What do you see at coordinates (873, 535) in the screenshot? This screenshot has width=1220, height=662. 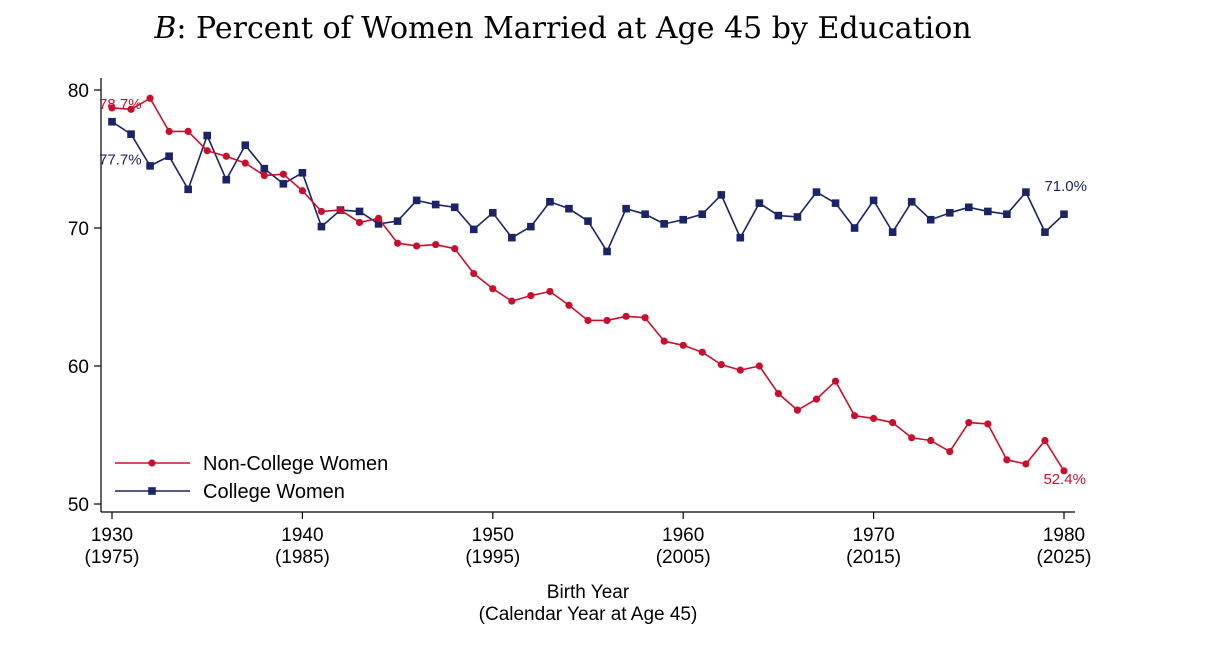 I see `x-tick-label: 1970` at bounding box center [873, 535].